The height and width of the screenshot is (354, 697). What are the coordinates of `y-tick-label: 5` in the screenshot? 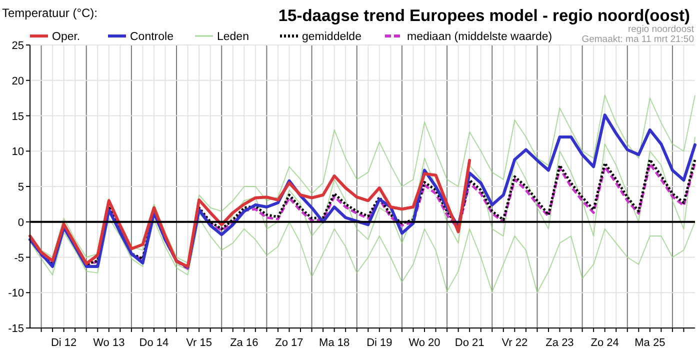 It's located at (21, 188).